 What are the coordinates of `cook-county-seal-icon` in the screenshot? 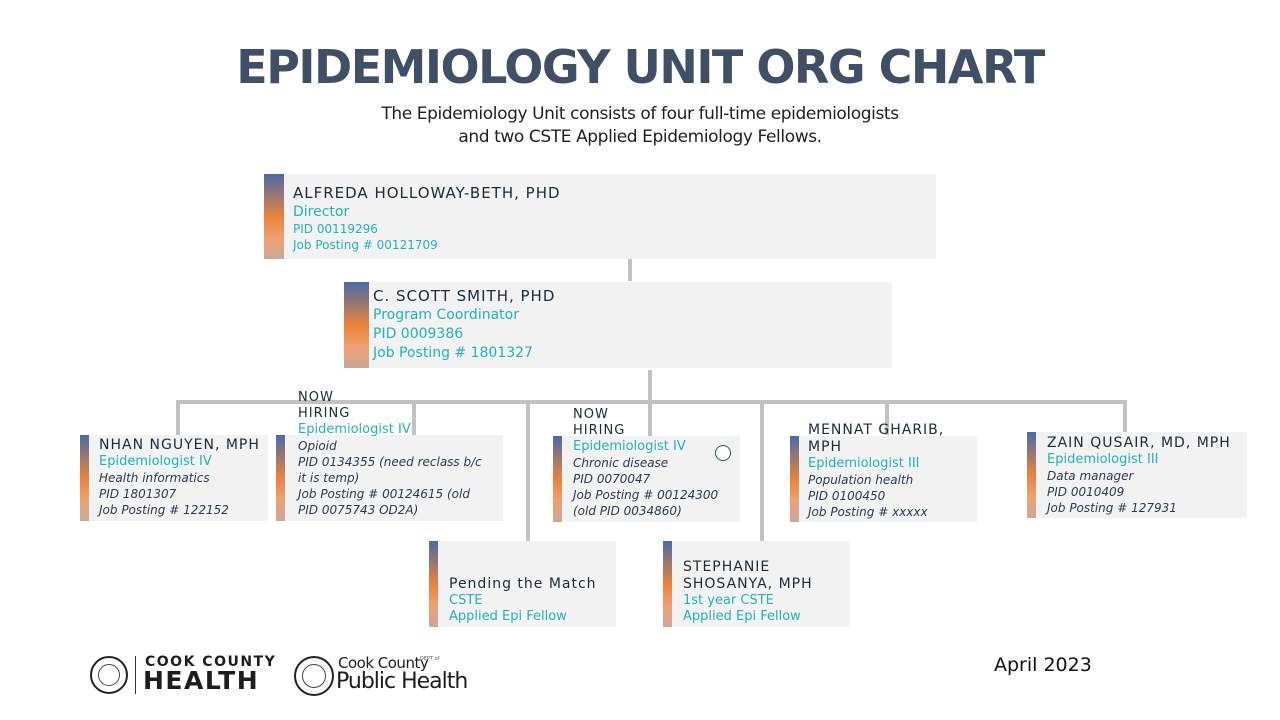 It's located at (109, 675).